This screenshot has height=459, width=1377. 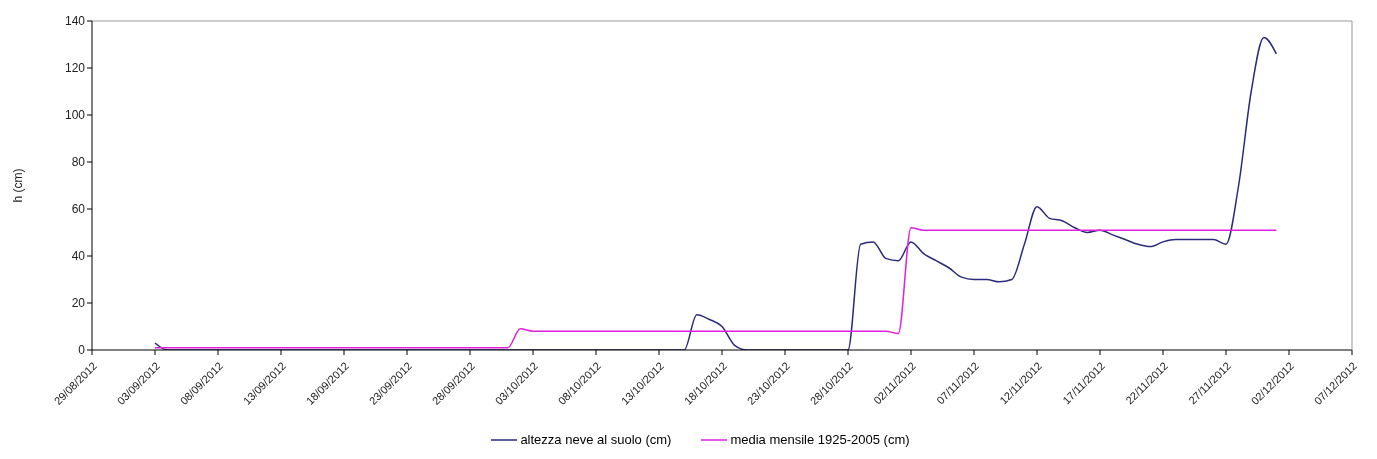 What do you see at coordinates (820, 439) in the screenshot?
I see `legend-label: media mensile 1925-2005 (cm)` at bounding box center [820, 439].